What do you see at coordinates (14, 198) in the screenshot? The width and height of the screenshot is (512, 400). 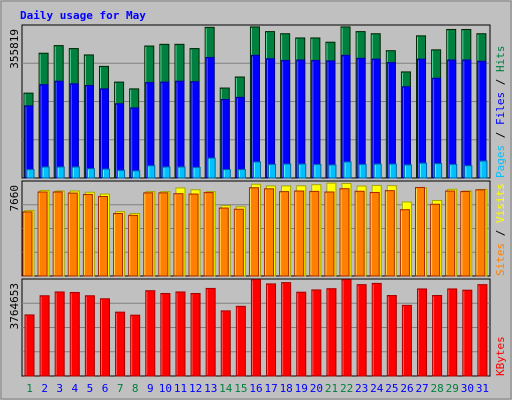 I see `ymax-label: 7660` at bounding box center [14, 198].